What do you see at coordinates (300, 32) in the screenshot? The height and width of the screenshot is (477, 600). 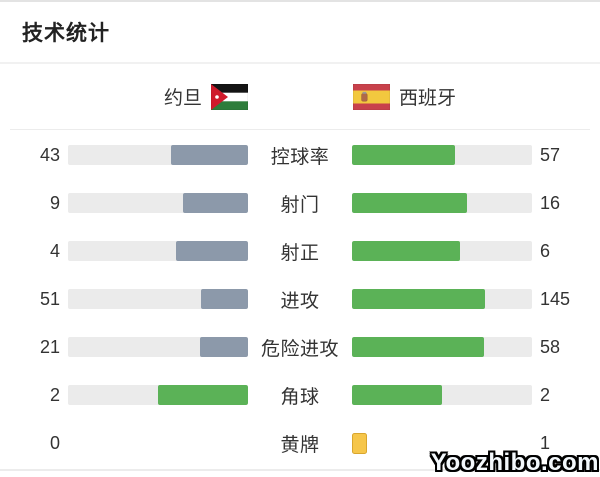 I see `title-bar: 技术统计` at bounding box center [300, 32].